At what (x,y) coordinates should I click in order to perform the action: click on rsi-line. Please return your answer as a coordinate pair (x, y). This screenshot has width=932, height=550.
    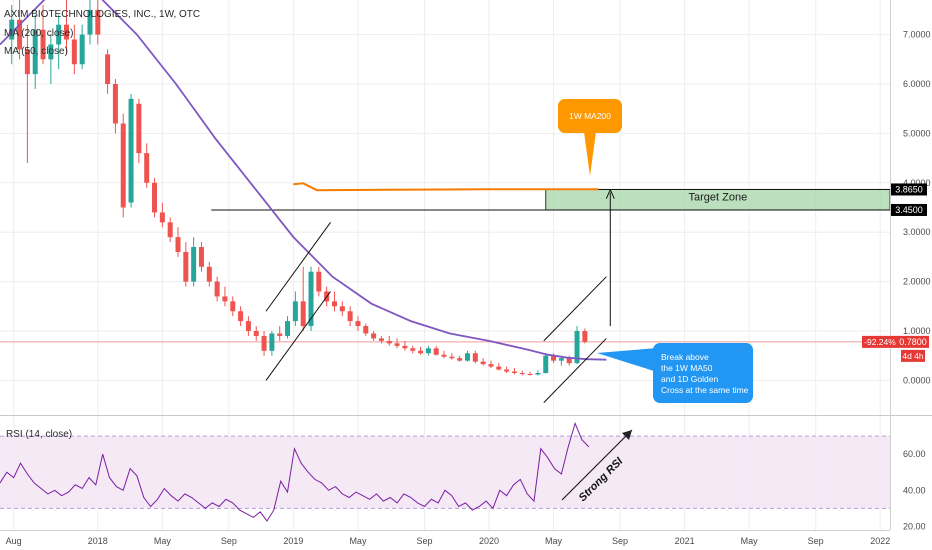
    Looking at the image, I should click on (295, 471).